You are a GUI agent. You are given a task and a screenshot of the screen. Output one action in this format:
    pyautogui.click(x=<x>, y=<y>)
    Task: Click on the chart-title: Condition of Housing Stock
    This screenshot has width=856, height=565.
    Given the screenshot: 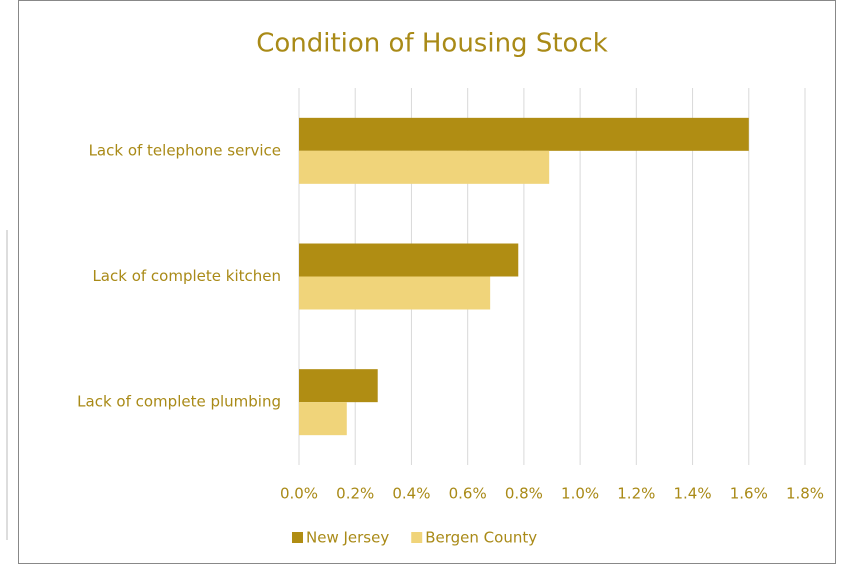 What is the action you would take?
    pyautogui.click(x=432, y=44)
    